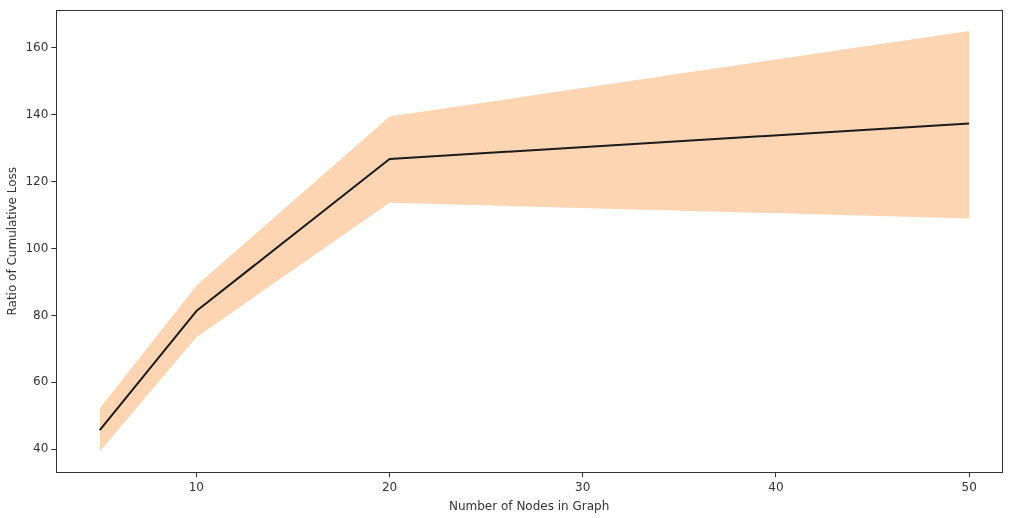 The width and height of the screenshot is (1013, 518). Describe the element at coordinates (41, 314) in the screenshot. I see `y-tick-label: 80` at that location.